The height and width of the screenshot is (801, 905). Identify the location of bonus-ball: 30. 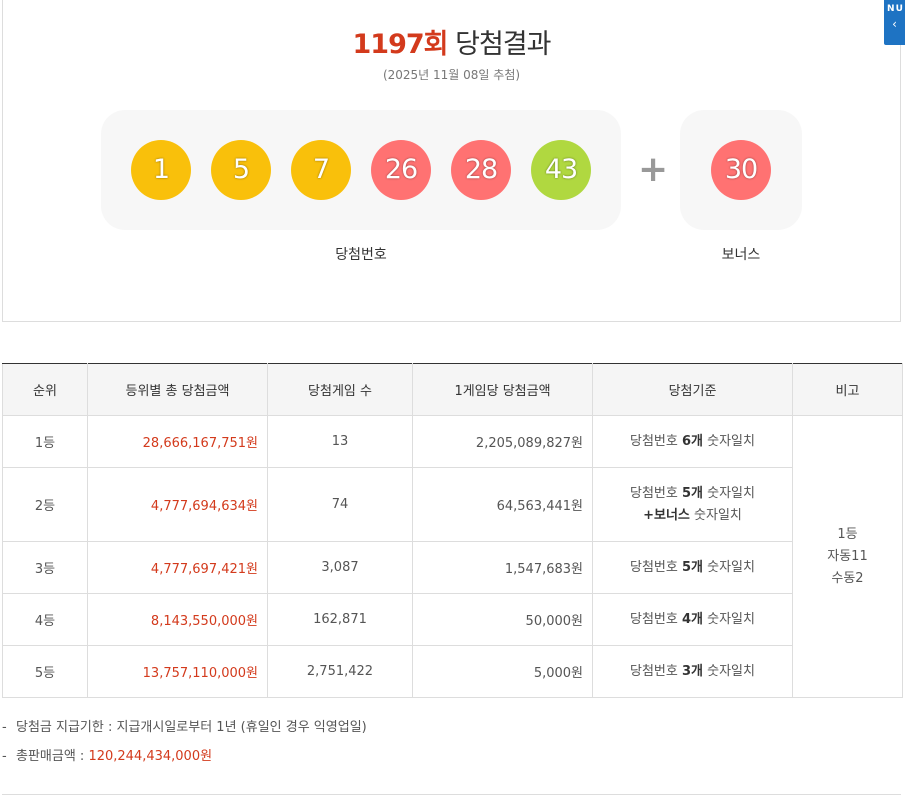
(741, 170).